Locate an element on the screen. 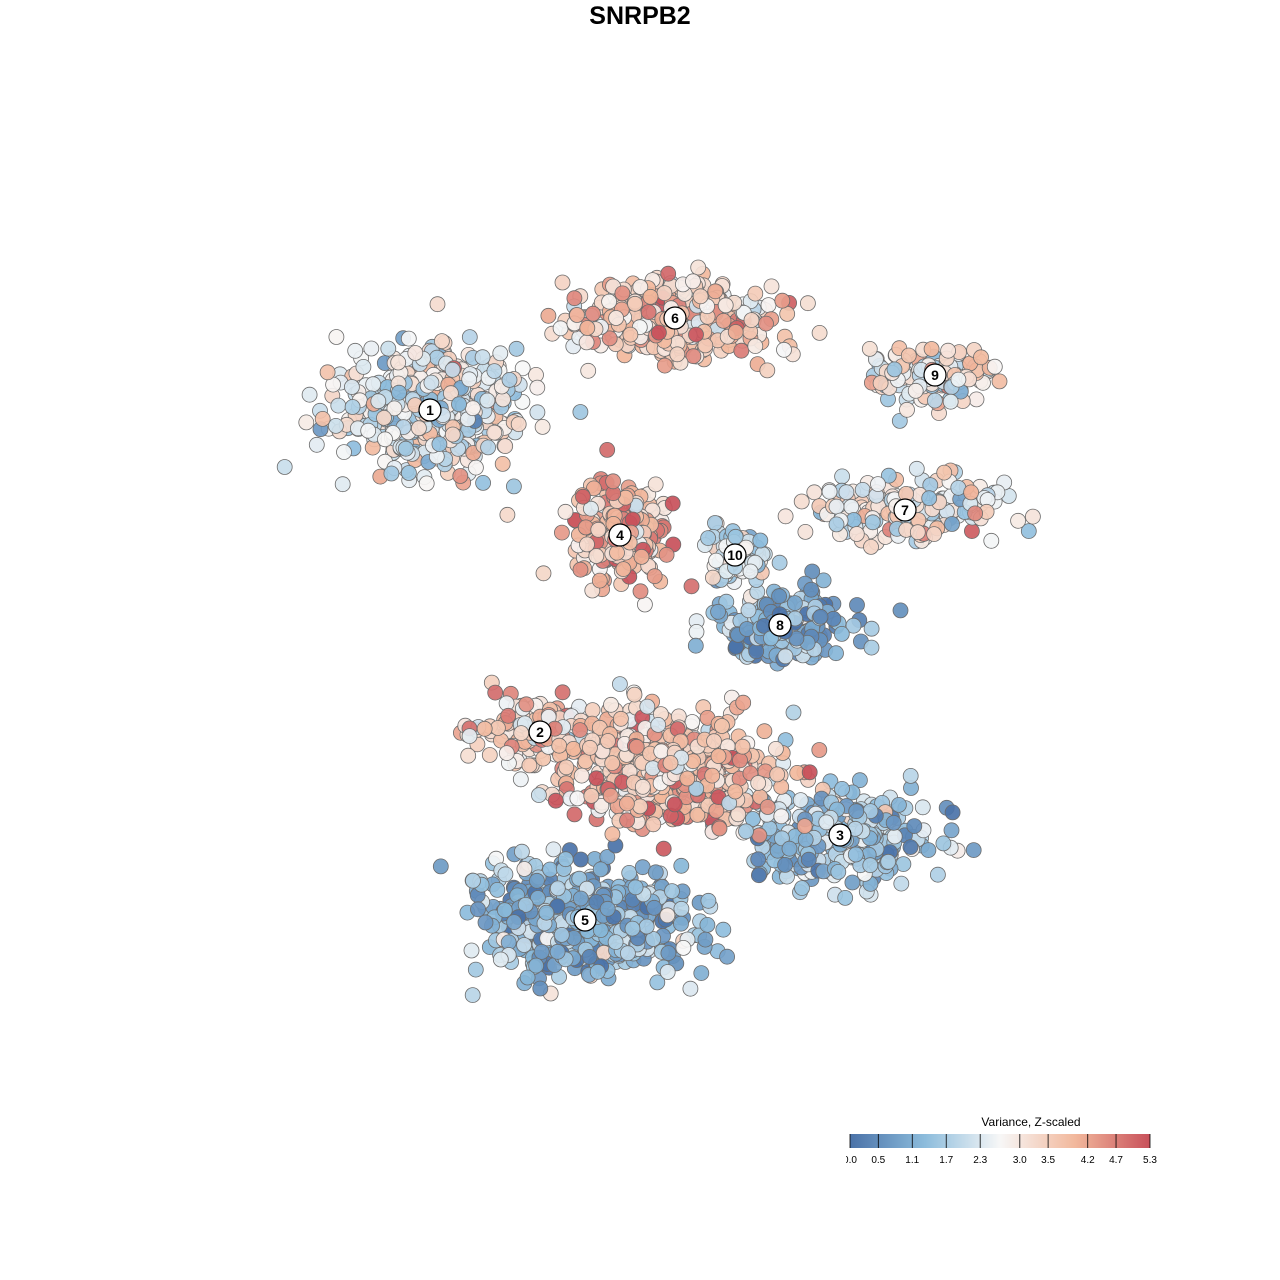  cluster-label-10: 10 is located at coordinates (735, 555).